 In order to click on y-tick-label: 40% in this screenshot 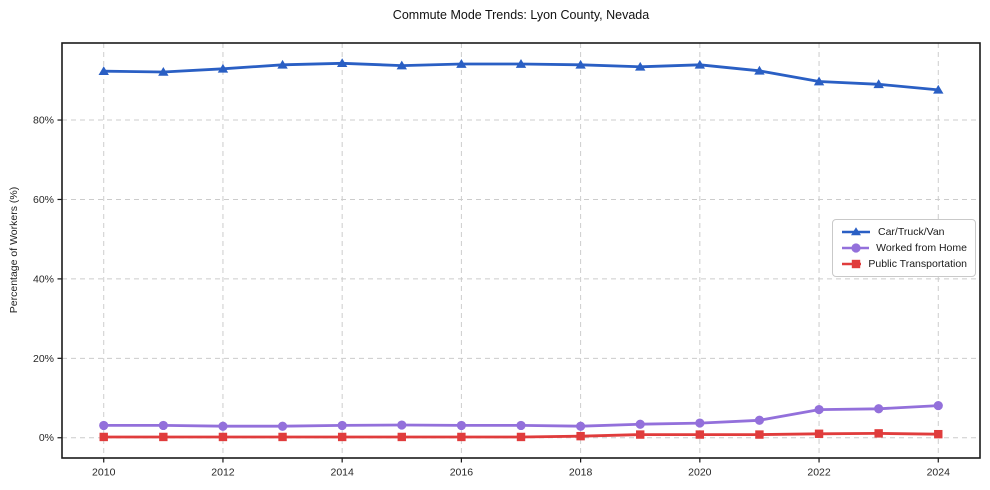, I will do `click(43, 279)`.